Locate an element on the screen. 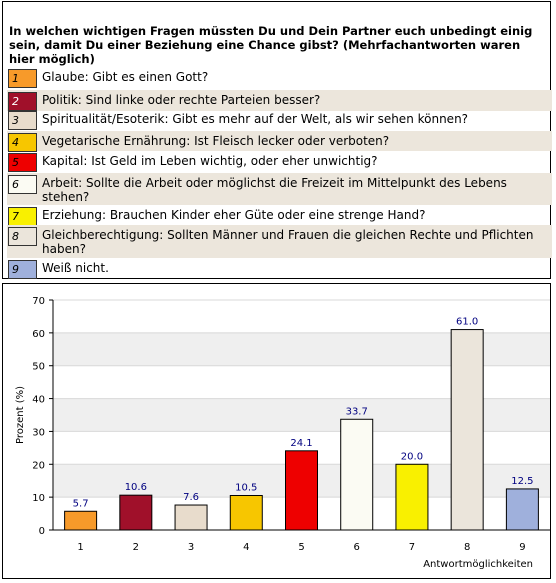 The height and width of the screenshot is (583, 556). x-tick-label: 3 is located at coordinates (191, 547).